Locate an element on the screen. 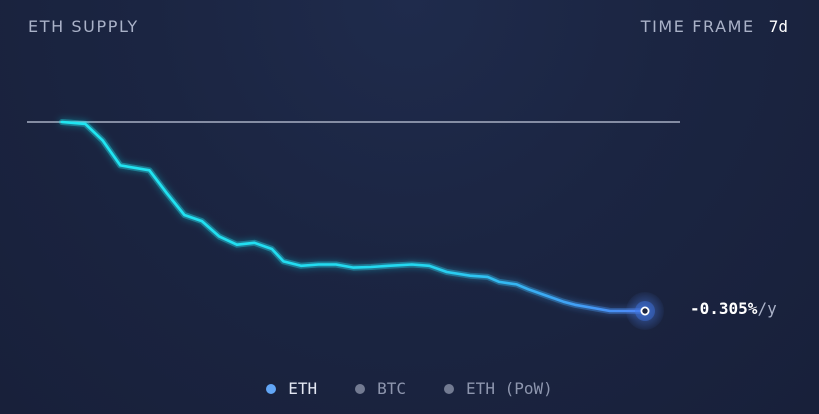  legend-label-eth-pow: ETH (PoW) is located at coordinates (509, 388).